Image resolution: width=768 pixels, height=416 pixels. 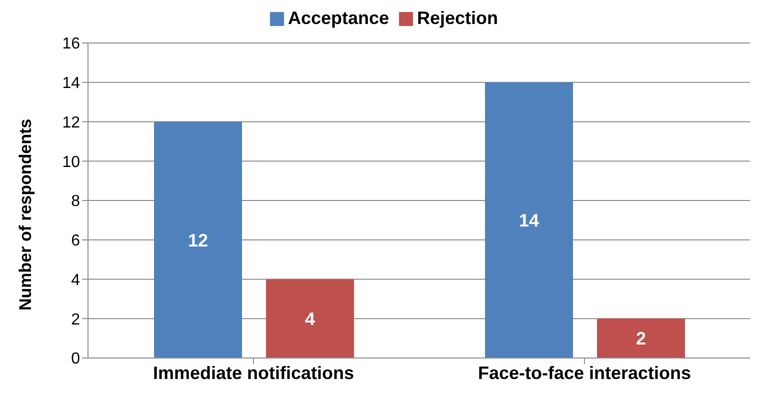 What do you see at coordinates (75, 280) in the screenshot?
I see `y-tick-label: 4` at bounding box center [75, 280].